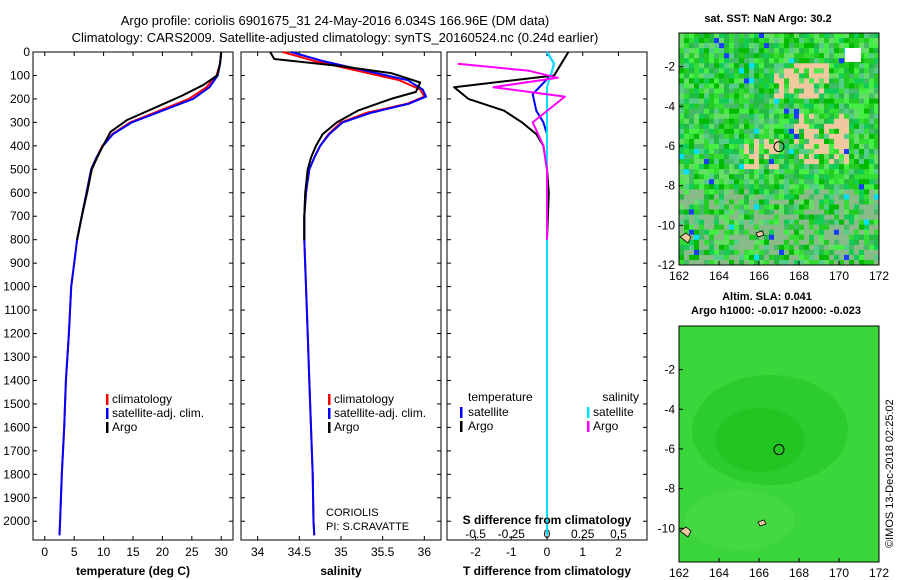  What do you see at coordinates (133, 552) in the screenshot?
I see `x-tick-label: 15` at bounding box center [133, 552].